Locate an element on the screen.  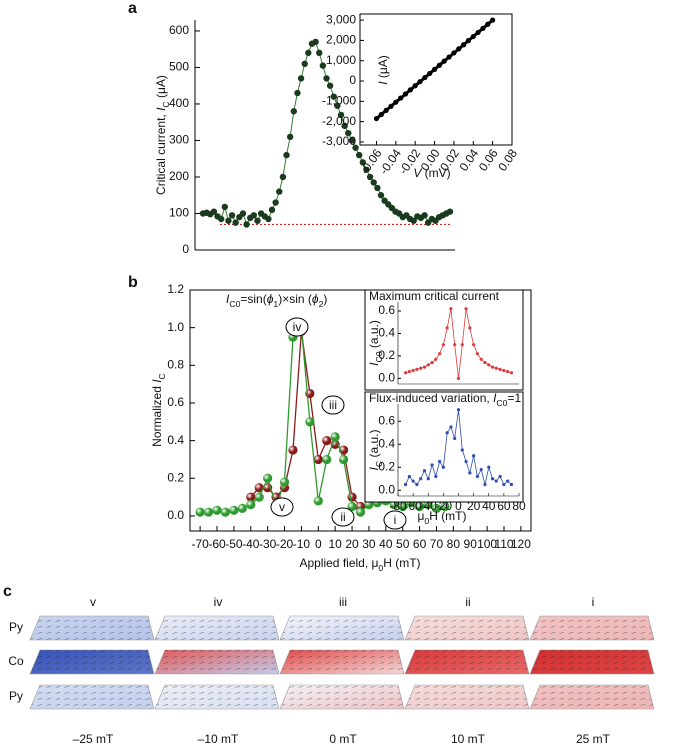
y-tick-label: 100 is located at coordinates (179, 213).